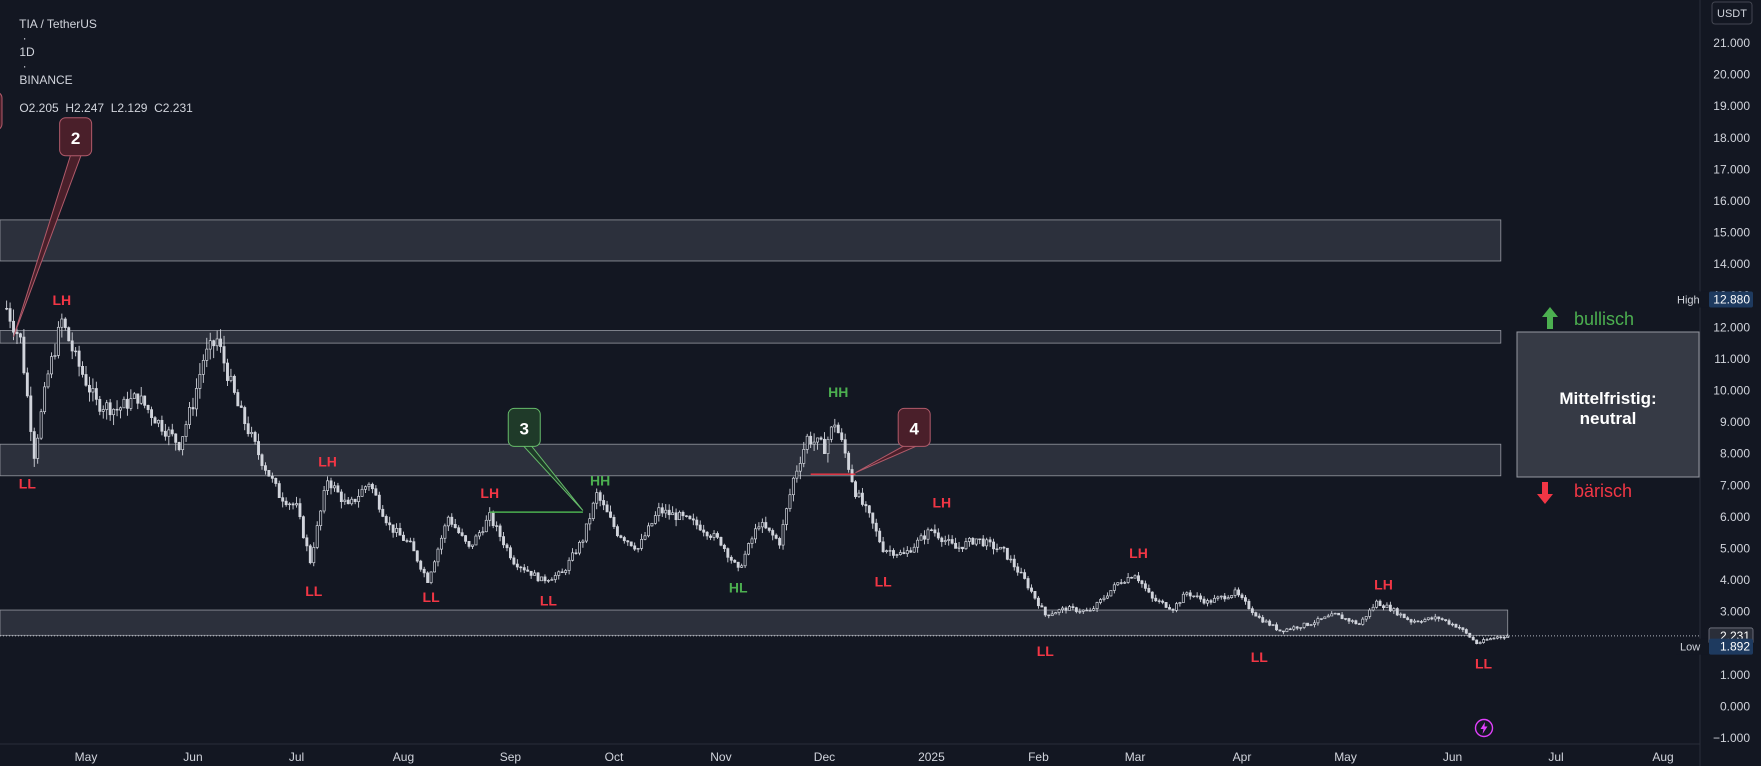  Describe the element at coordinates (1345, 757) in the screenshot. I see `time-tick-label: May` at that location.